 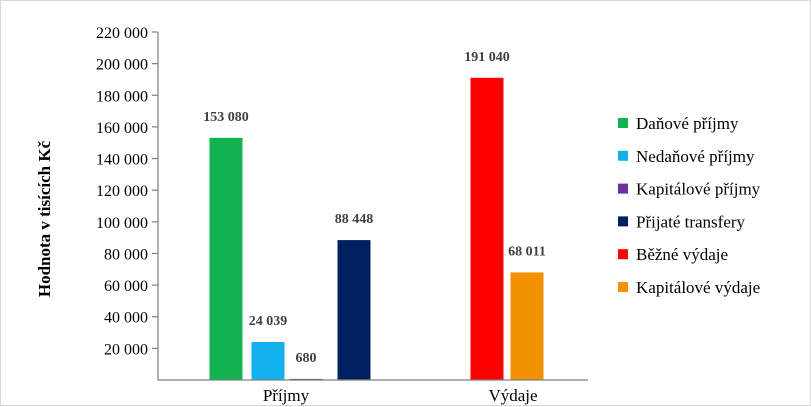 I want to click on data-label: 153 080, so click(x=226, y=117).